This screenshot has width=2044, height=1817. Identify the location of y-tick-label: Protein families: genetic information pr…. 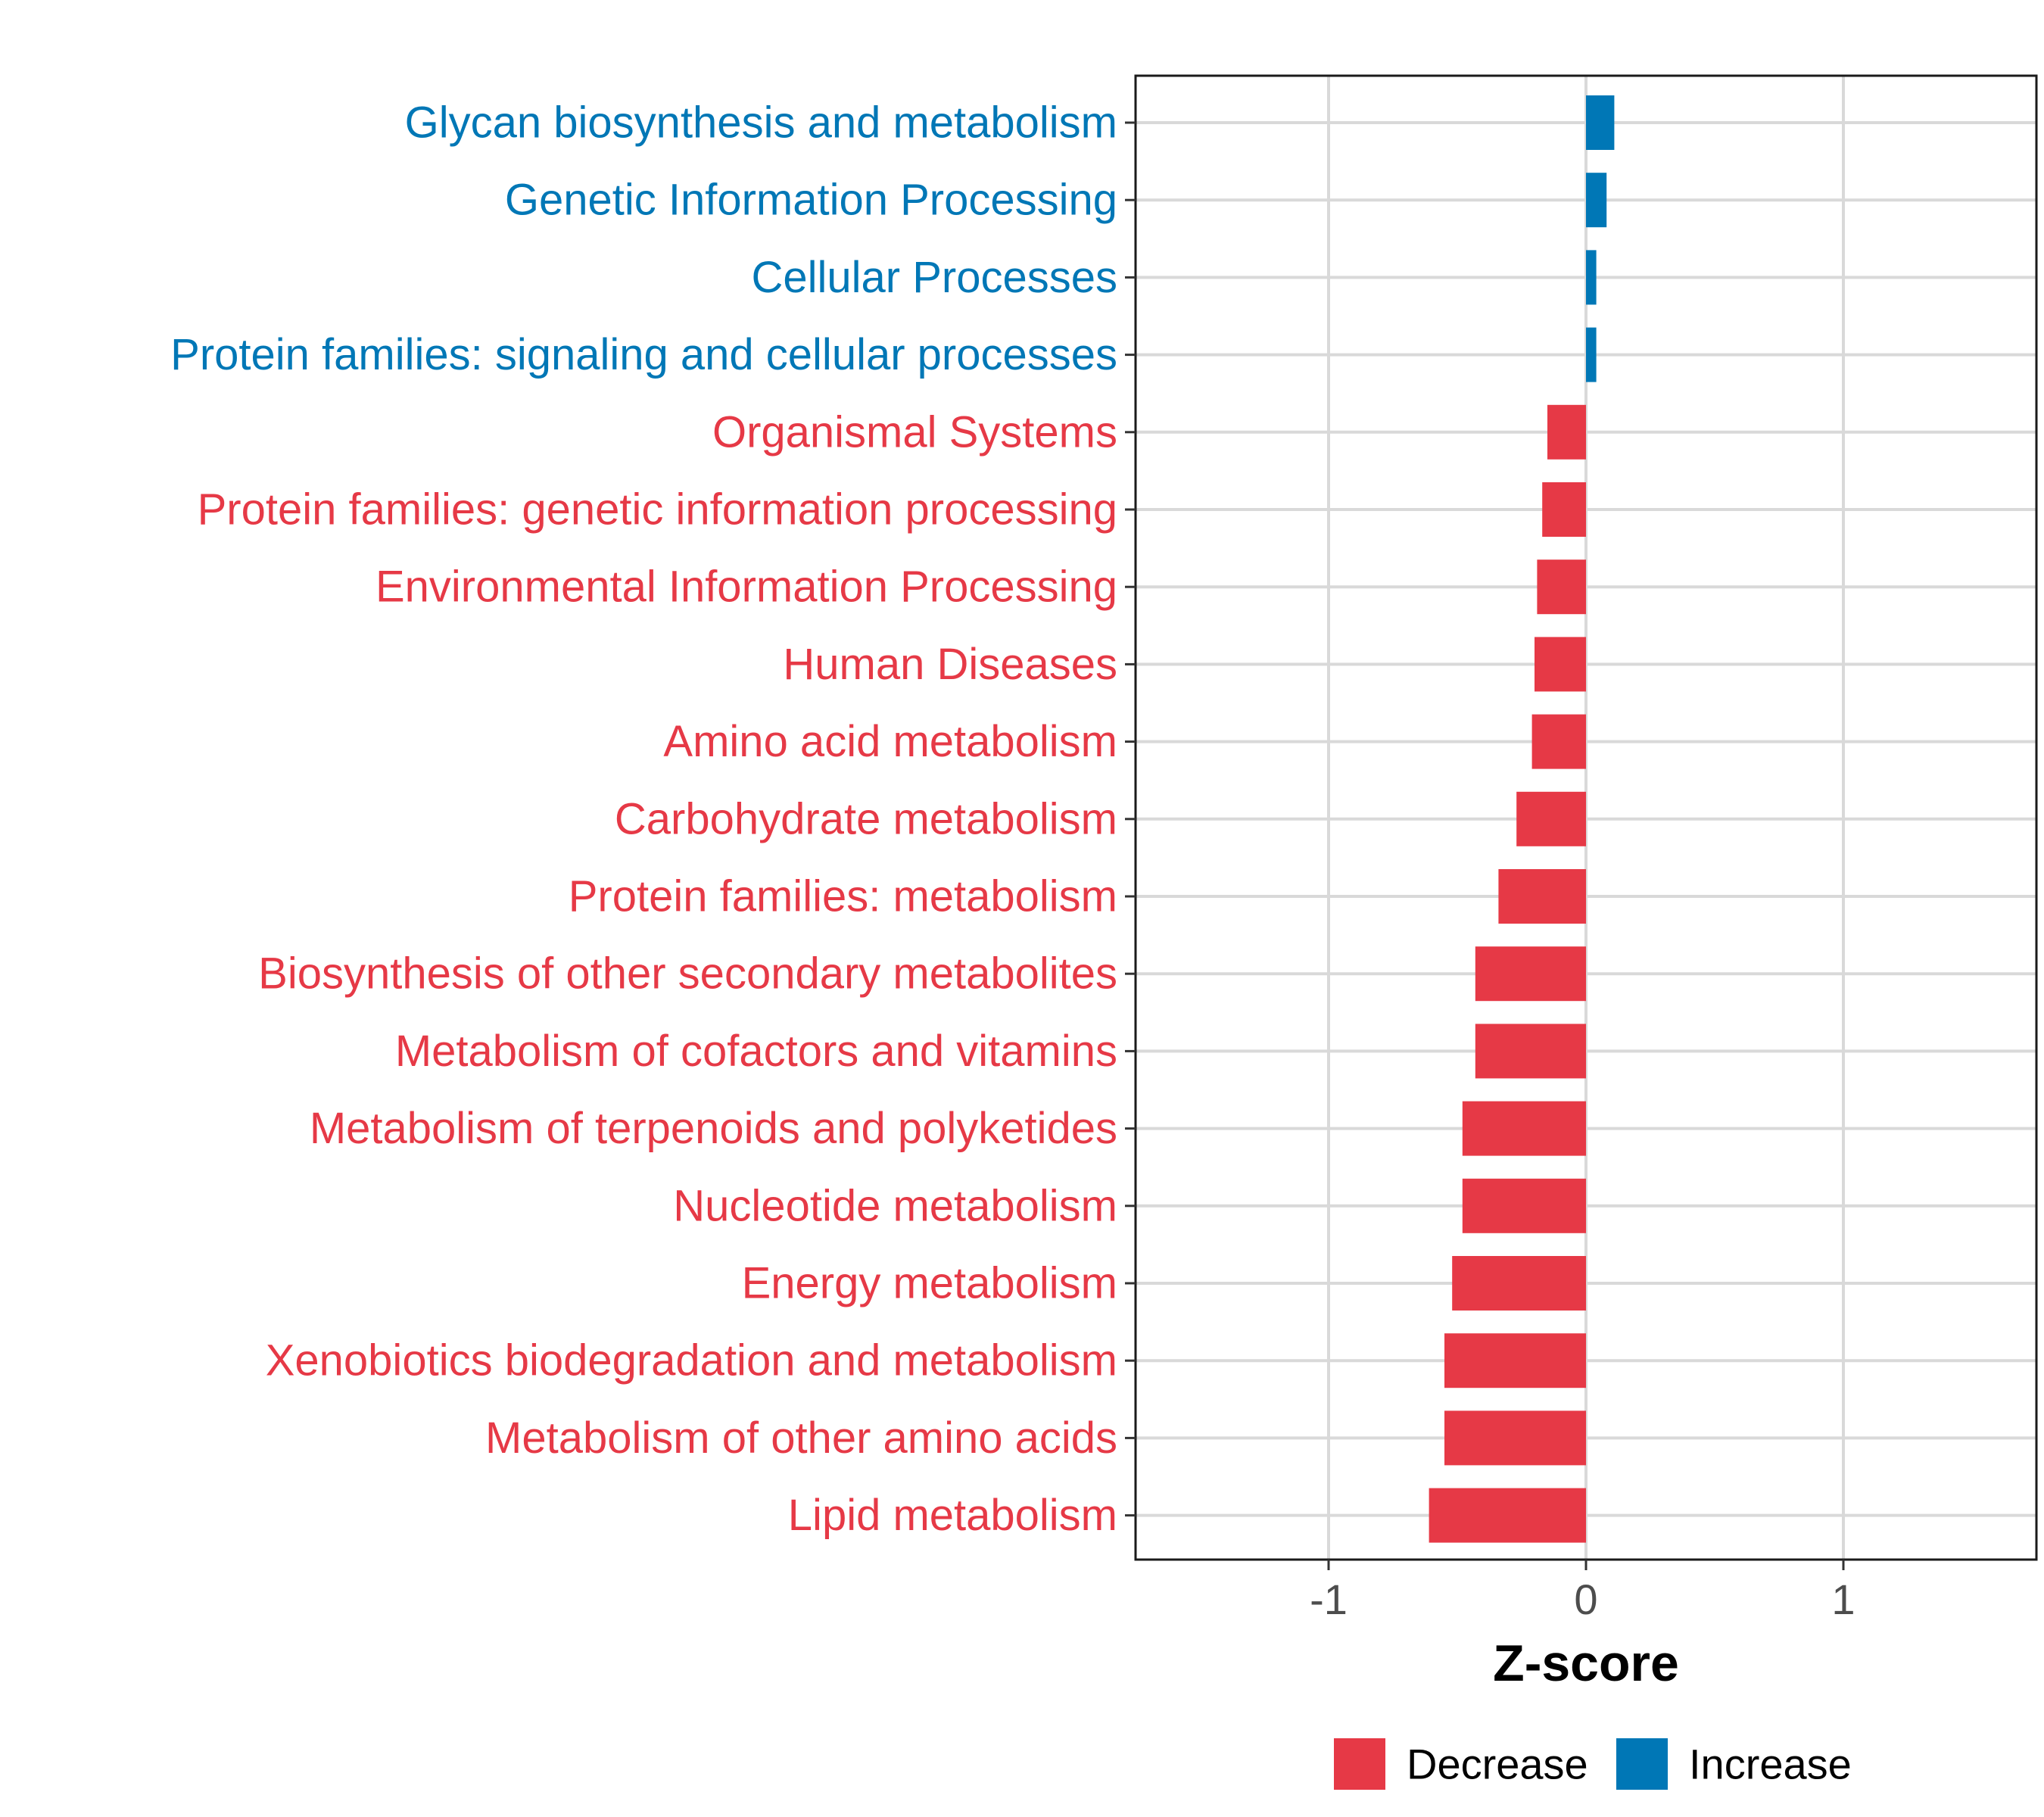
(657, 510).